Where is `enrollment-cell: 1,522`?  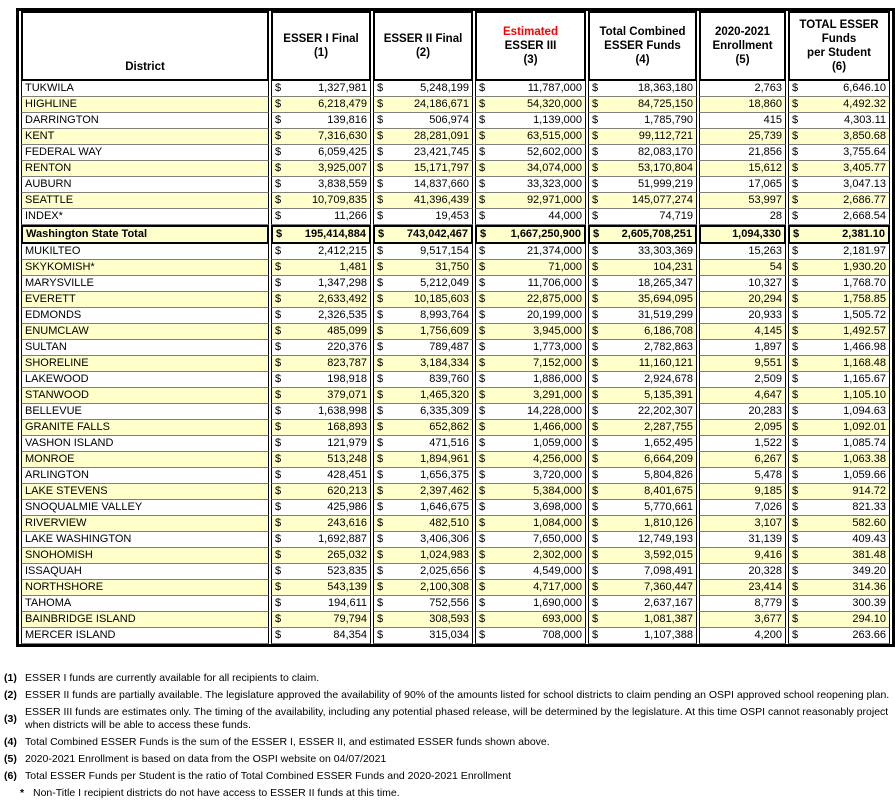
enrollment-cell: 1,522 is located at coordinates (742, 444).